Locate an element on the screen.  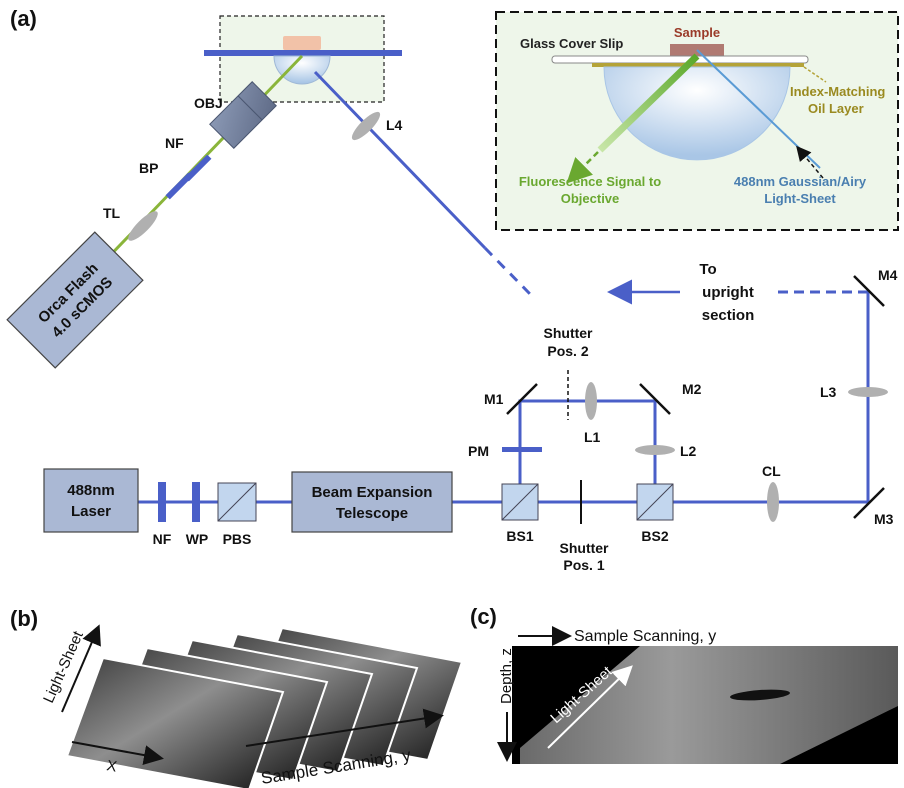
inset-cover-slip is located at coordinates (680, 59).